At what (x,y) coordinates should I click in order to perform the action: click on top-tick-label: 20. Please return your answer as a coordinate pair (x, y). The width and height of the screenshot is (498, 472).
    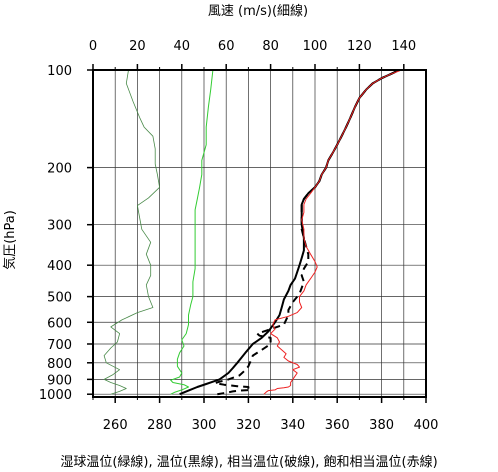
    Looking at the image, I should click on (137, 46).